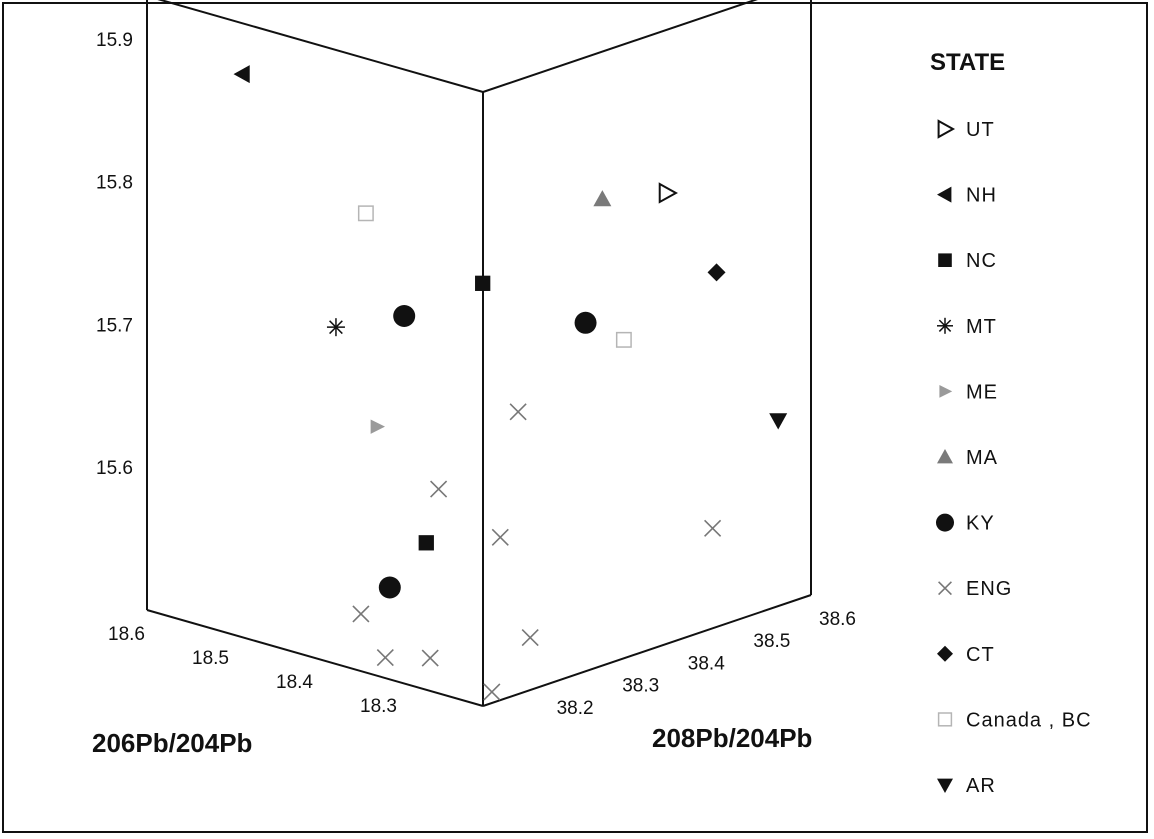  Describe the element at coordinates (114, 325) in the screenshot. I see `z-tick-label: 15.7` at that location.